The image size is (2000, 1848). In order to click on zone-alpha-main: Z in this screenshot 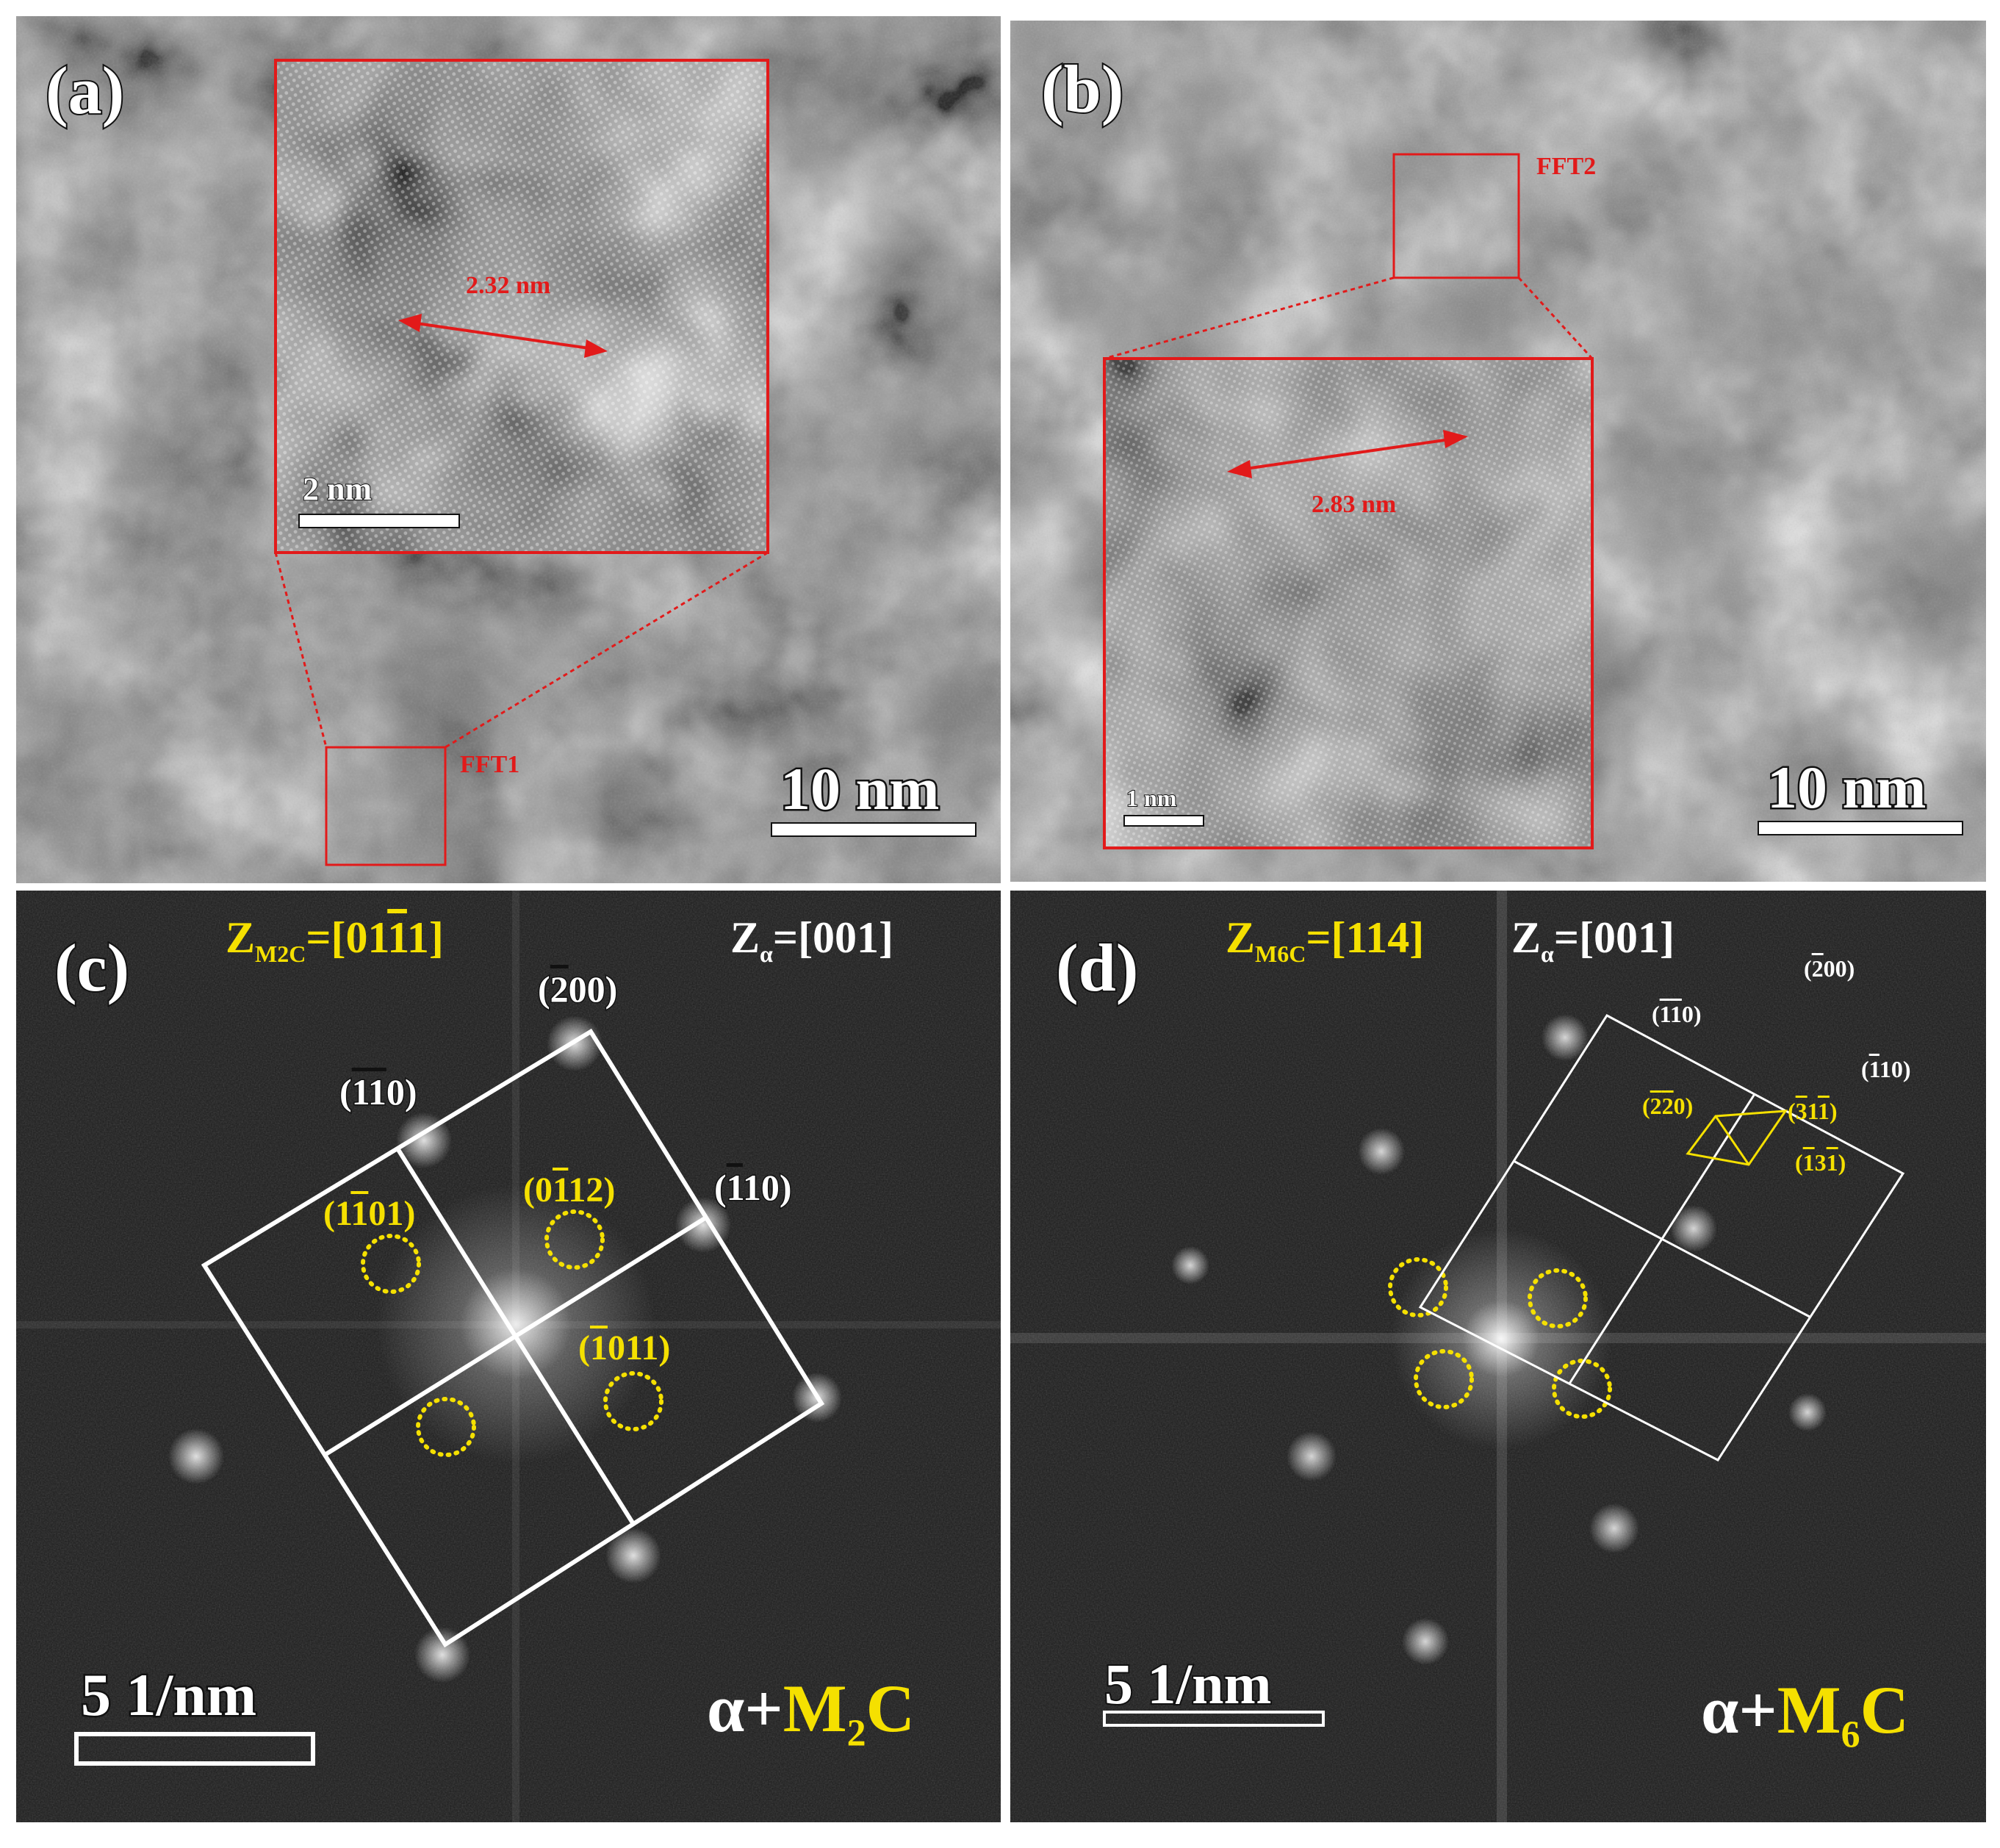, I will do `click(1526, 937)`.